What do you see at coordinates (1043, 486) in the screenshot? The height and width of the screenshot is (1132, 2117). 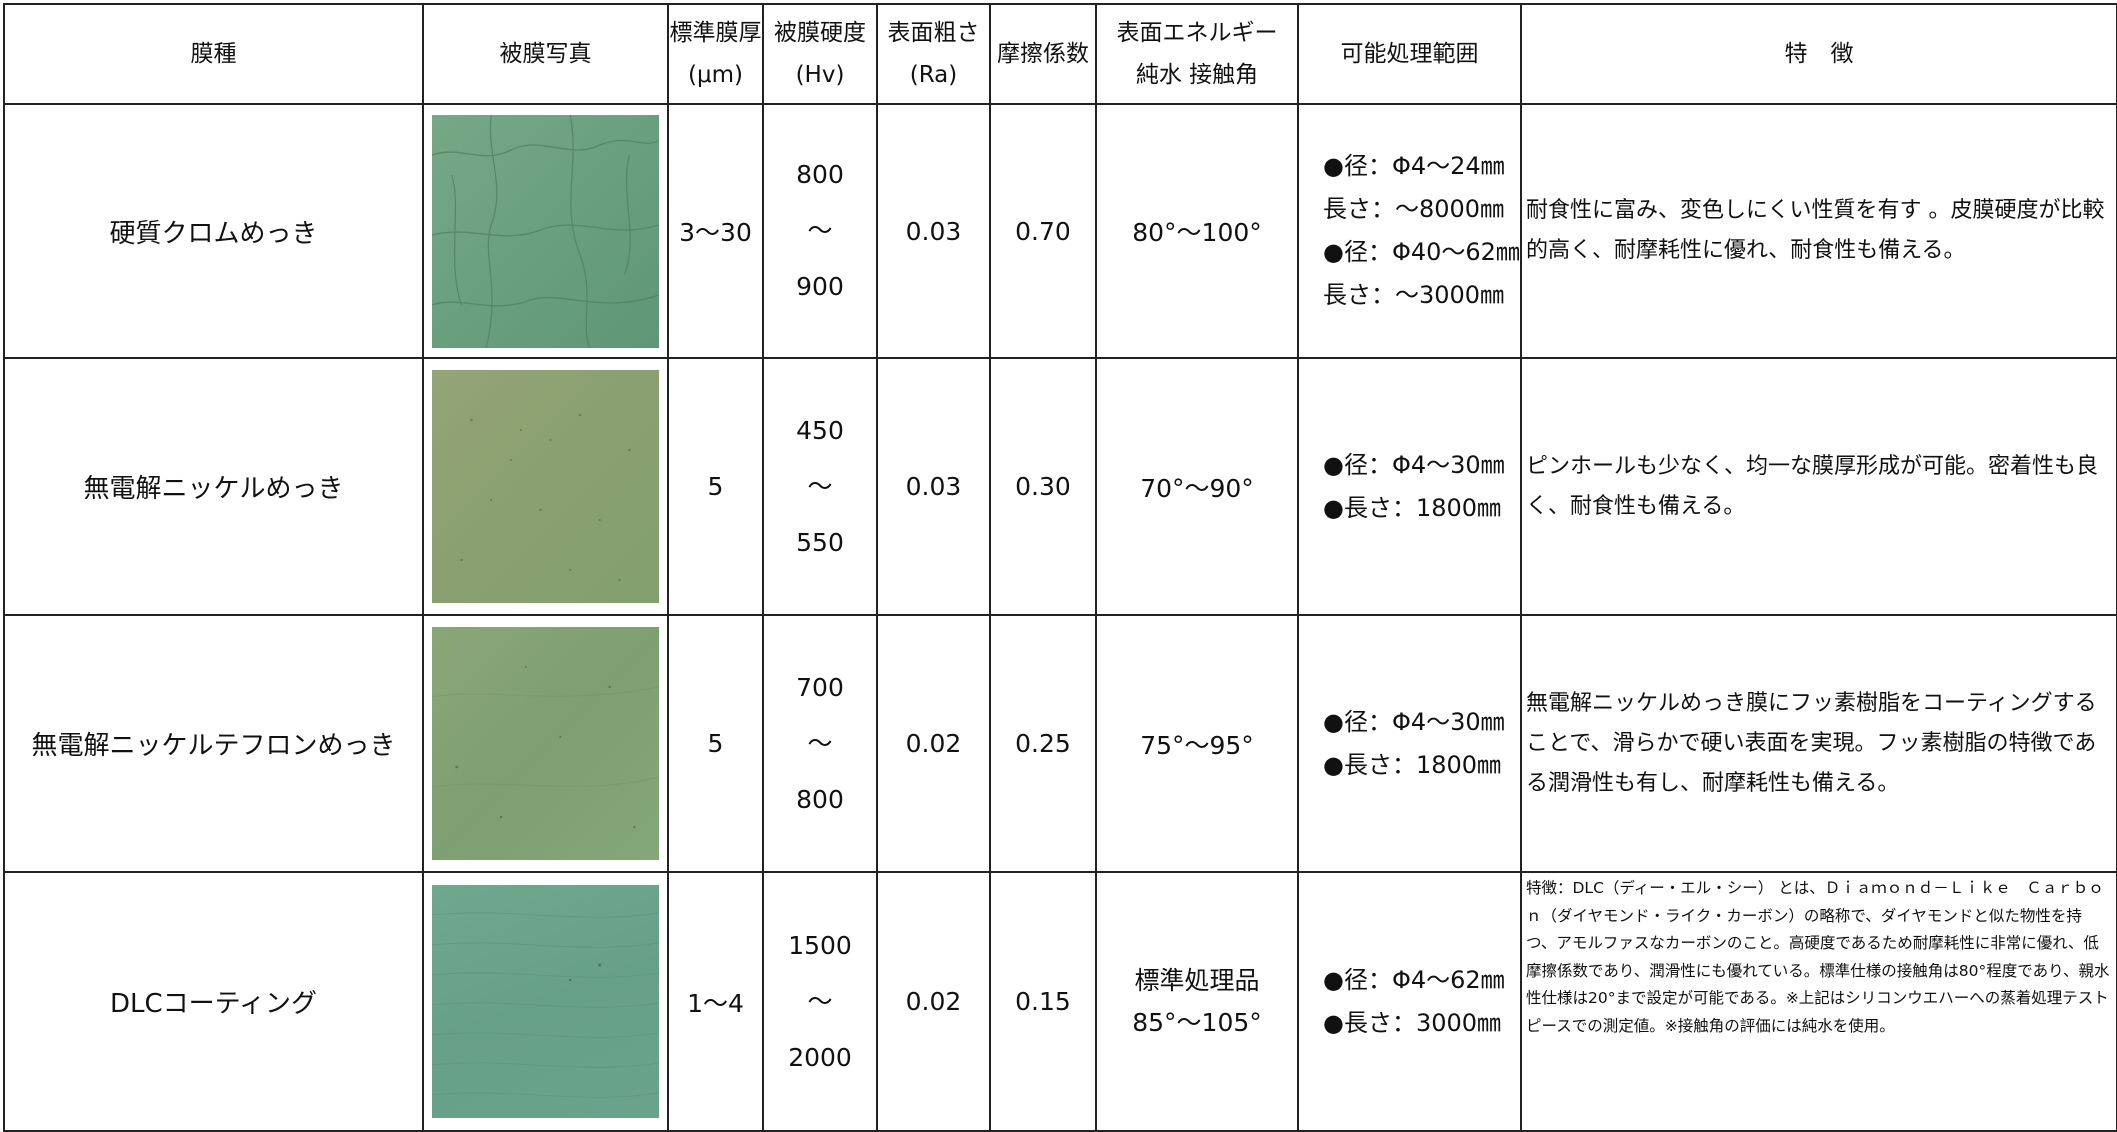 I see `friction-value: 0.30` at bounding box center [1043, 486].